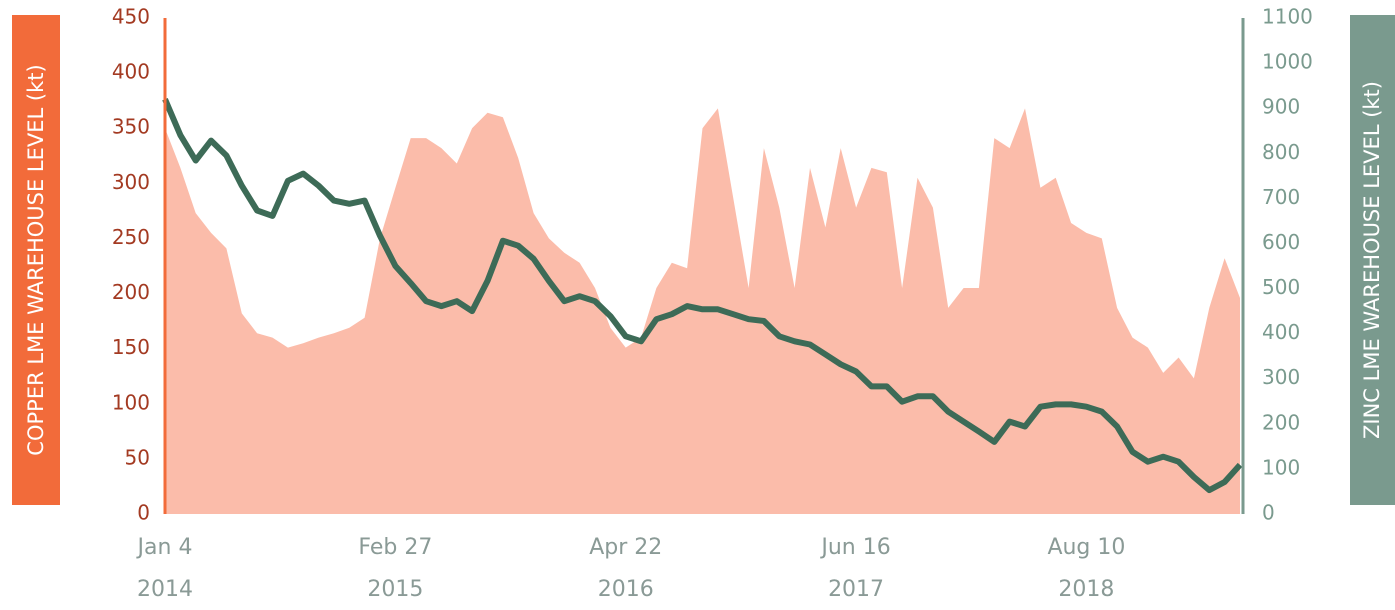 The image size is (1395, 610). I want to click on x-tick-label: Feb 27 2015, so click(395, 568).